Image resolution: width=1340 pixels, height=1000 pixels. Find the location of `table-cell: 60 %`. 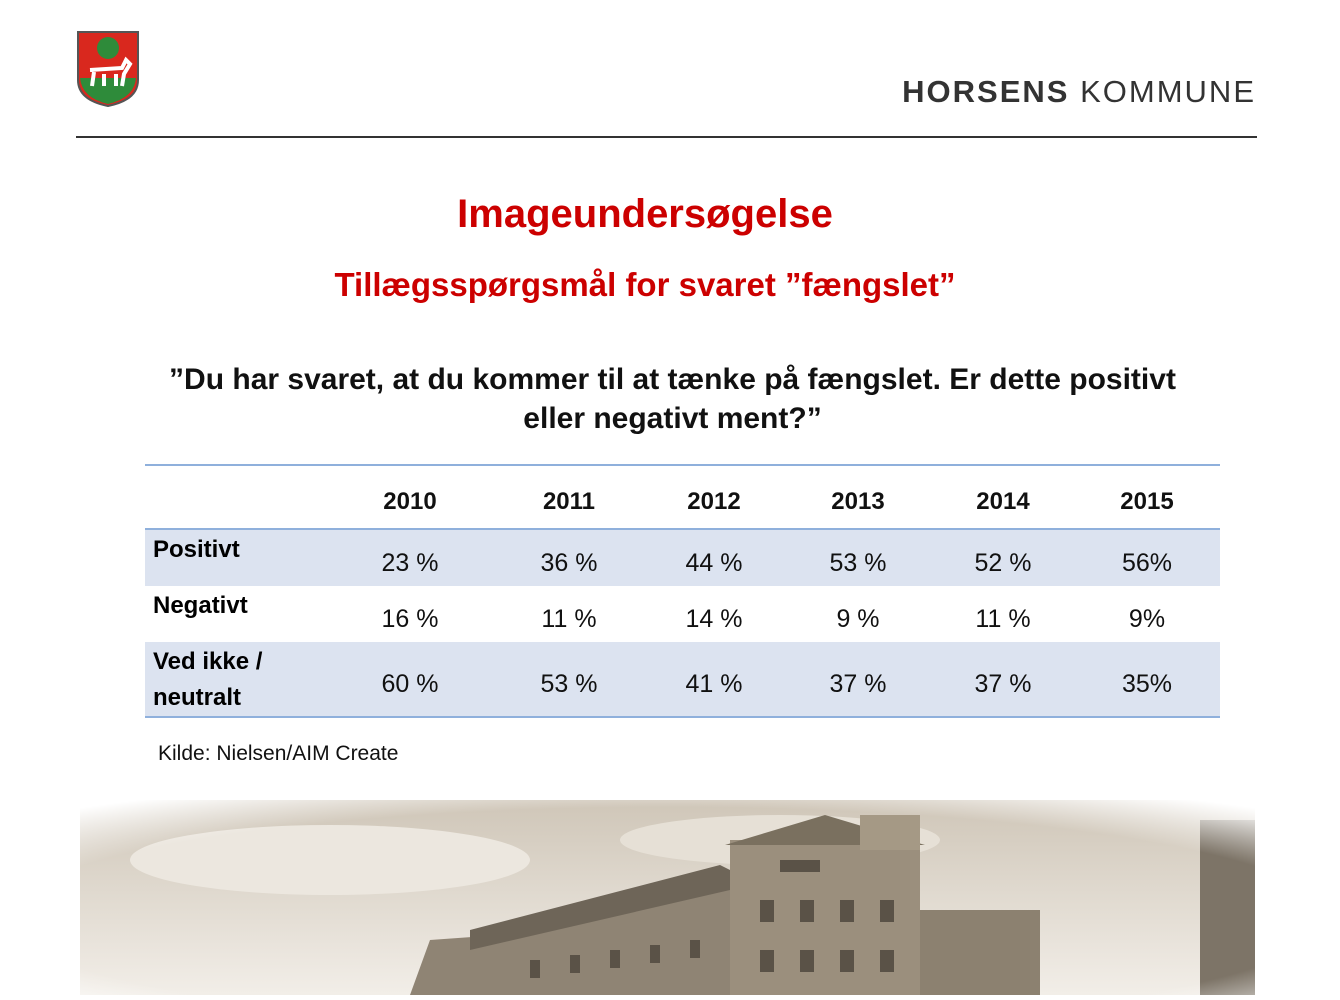

table-cell: 60 % is located at coordinates (410, 684).